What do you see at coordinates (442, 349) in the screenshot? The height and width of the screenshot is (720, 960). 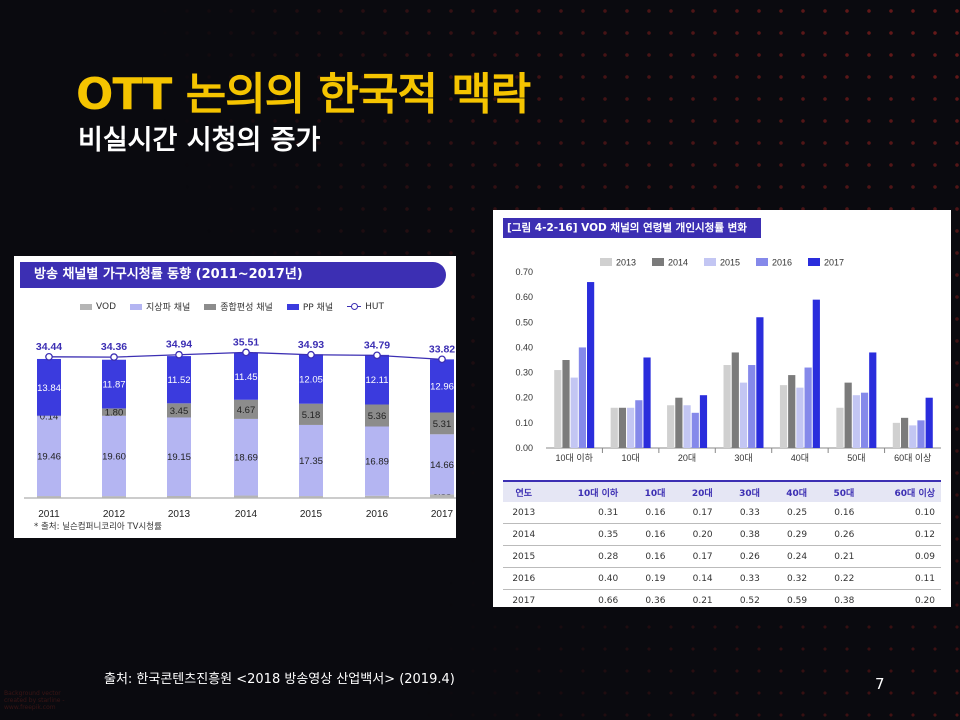 I see `hut-value-label: 33.82` at bounding box center [442, 349].